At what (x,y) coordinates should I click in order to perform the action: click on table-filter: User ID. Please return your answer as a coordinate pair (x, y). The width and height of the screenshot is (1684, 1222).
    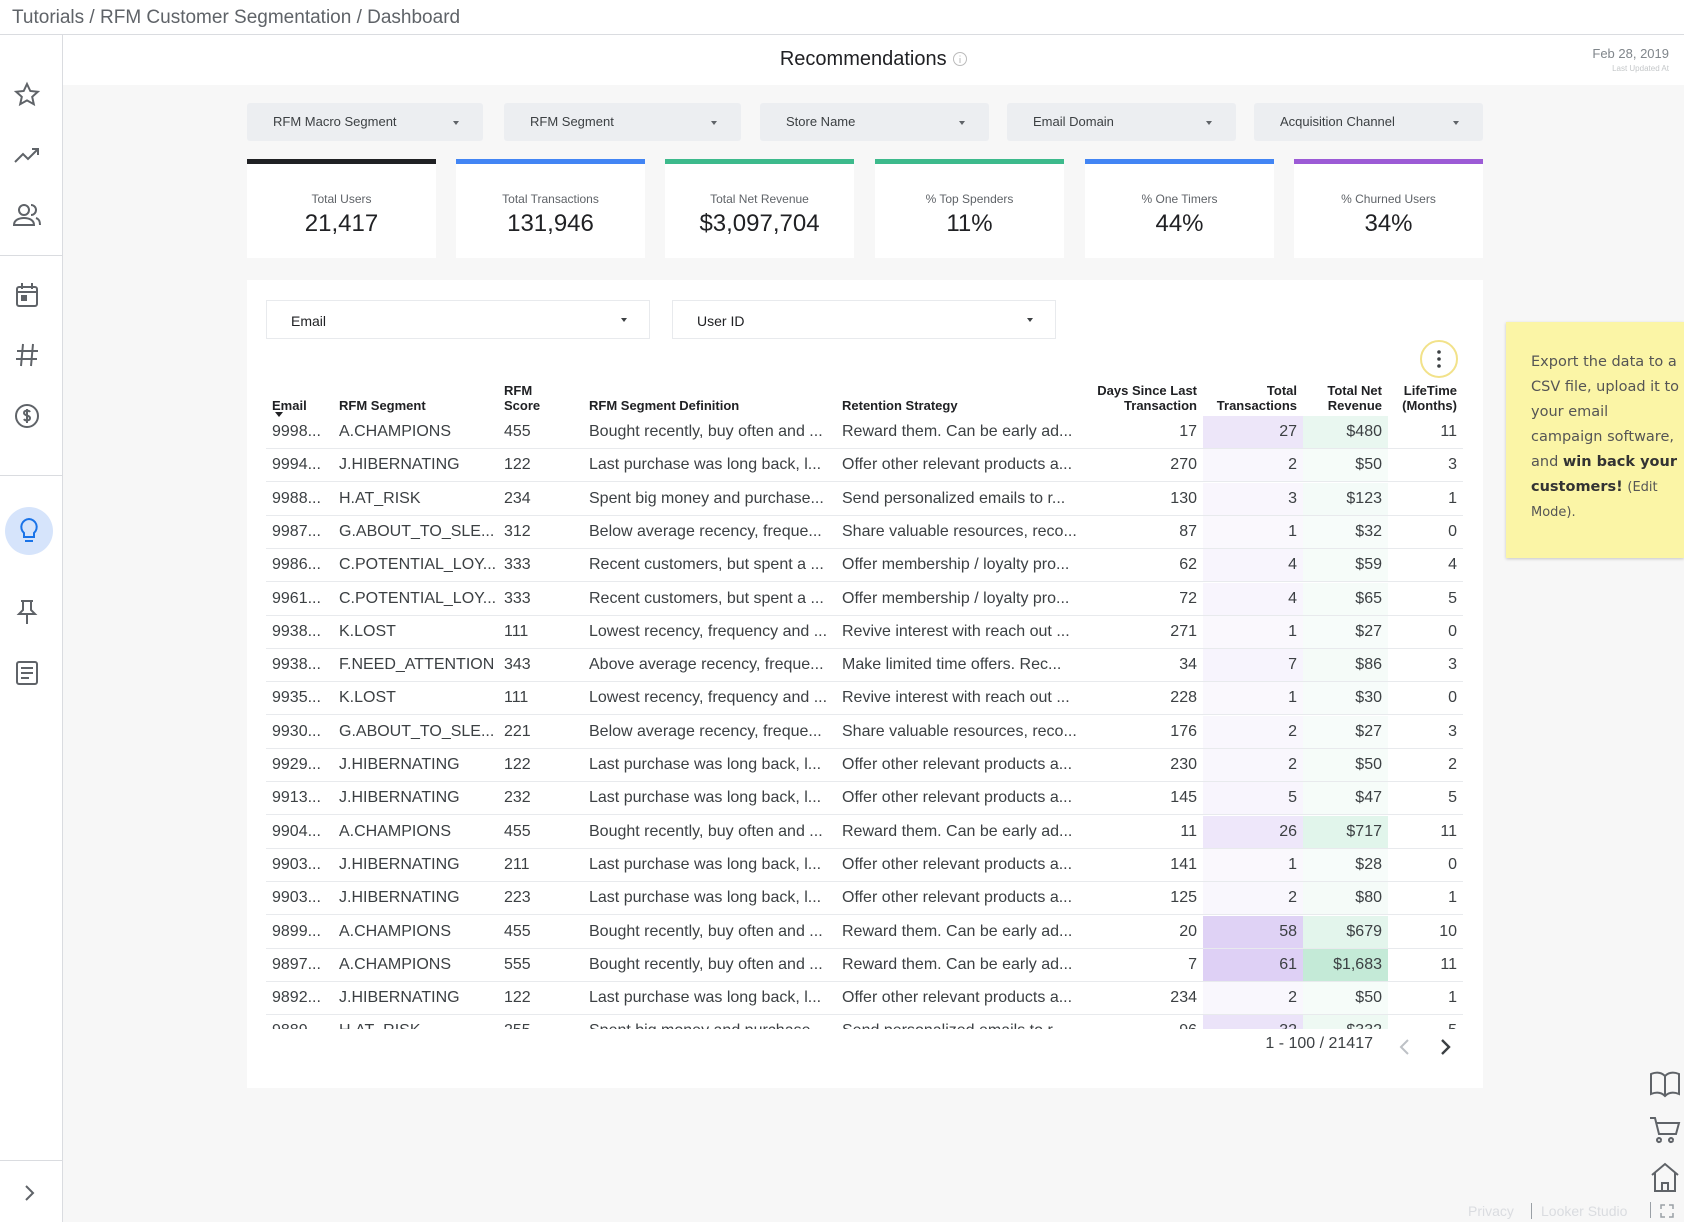
    Looking at the image, I should click on (864, 319).